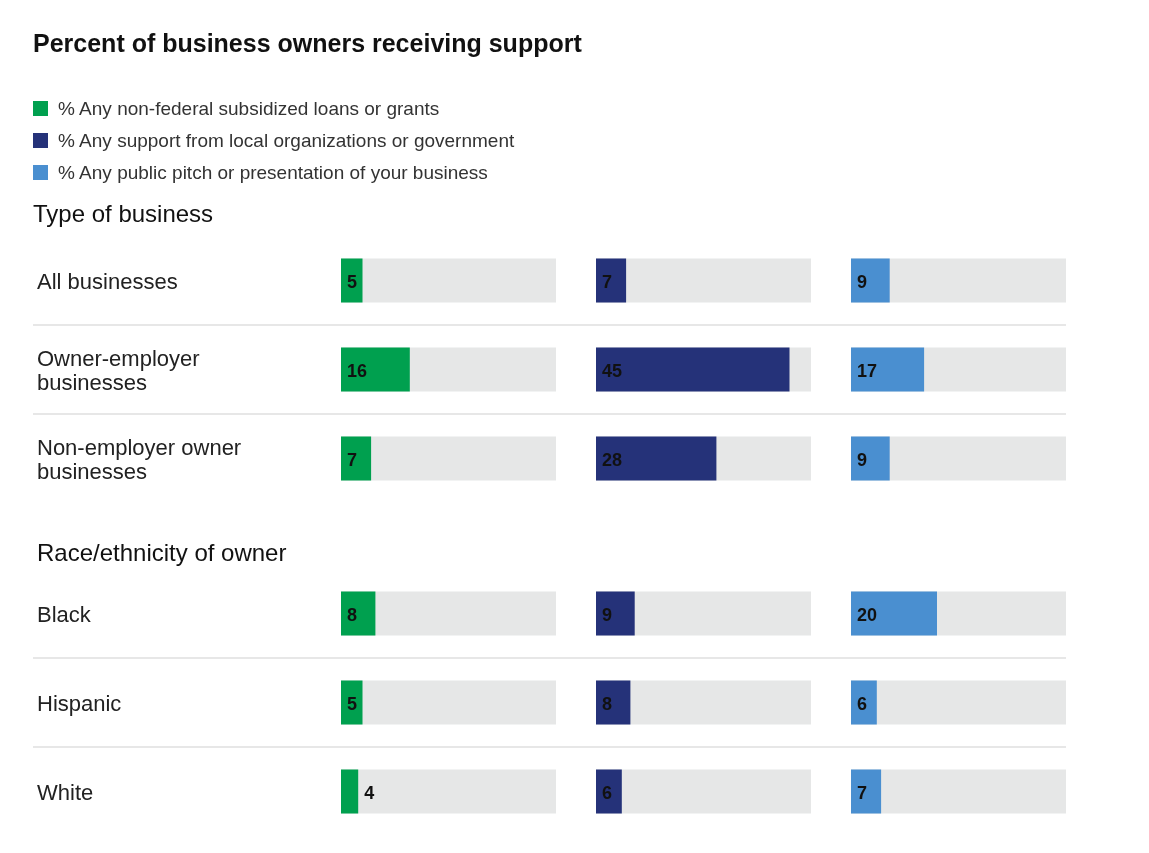 This screenshot has width=1149, height=853. What do you see at coordinates (273, 172) in the screenshot?
I see `legend-label: % Any public pitch or presentation of your business` at bounding box center [273, 172].